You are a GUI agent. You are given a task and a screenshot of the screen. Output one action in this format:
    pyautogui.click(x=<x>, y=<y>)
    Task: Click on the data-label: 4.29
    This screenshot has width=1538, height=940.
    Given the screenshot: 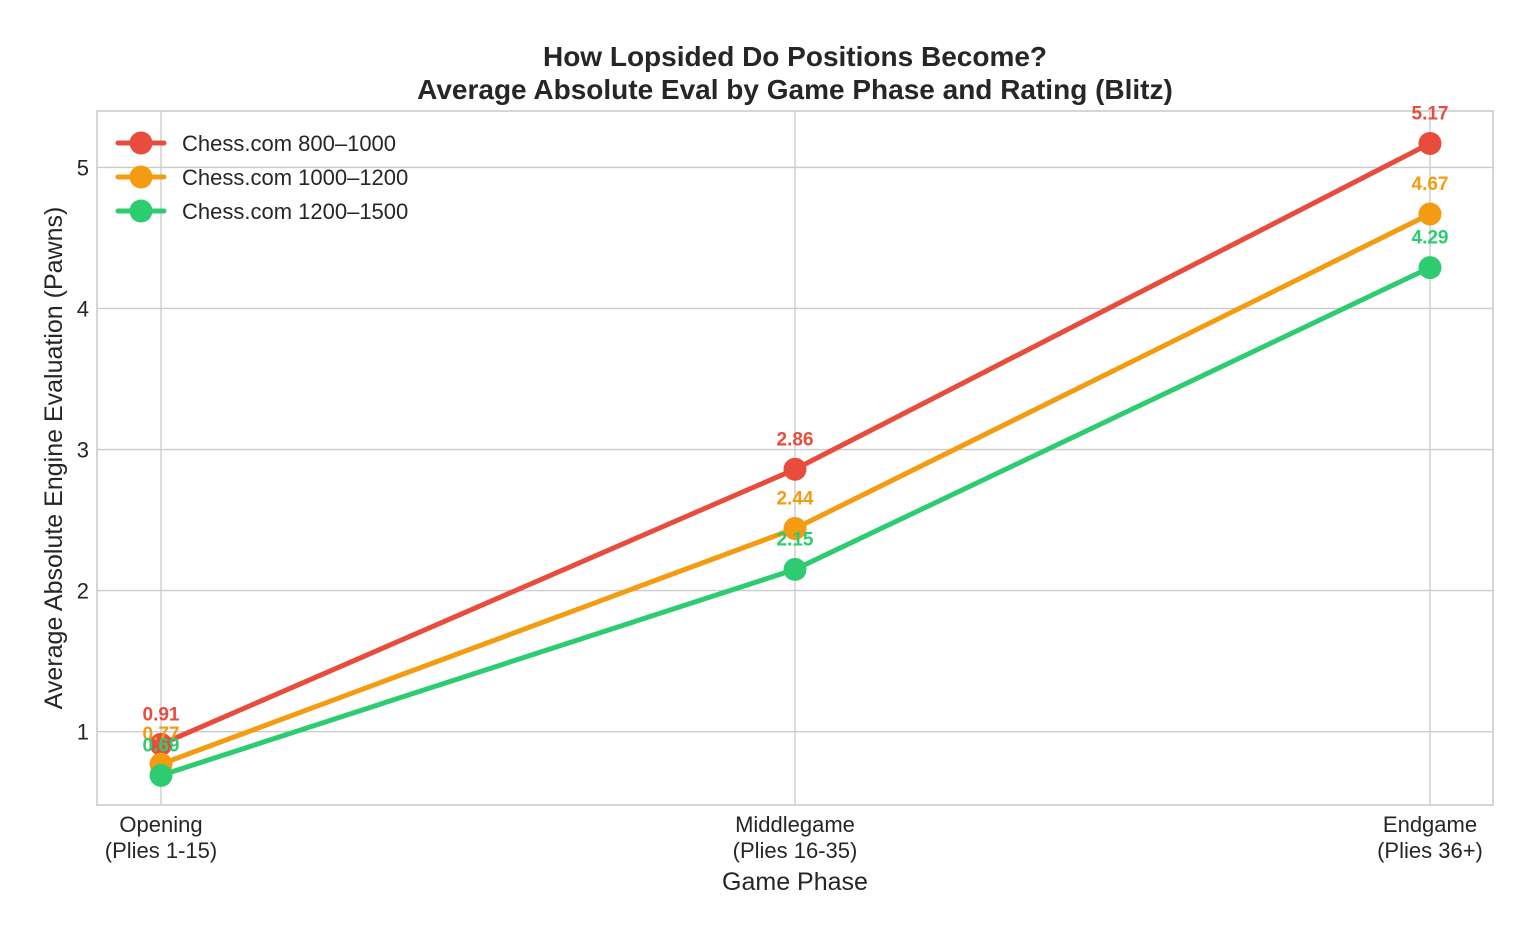 What is the action you would take?
    pyautogui.click(x=1430, y=238)
    